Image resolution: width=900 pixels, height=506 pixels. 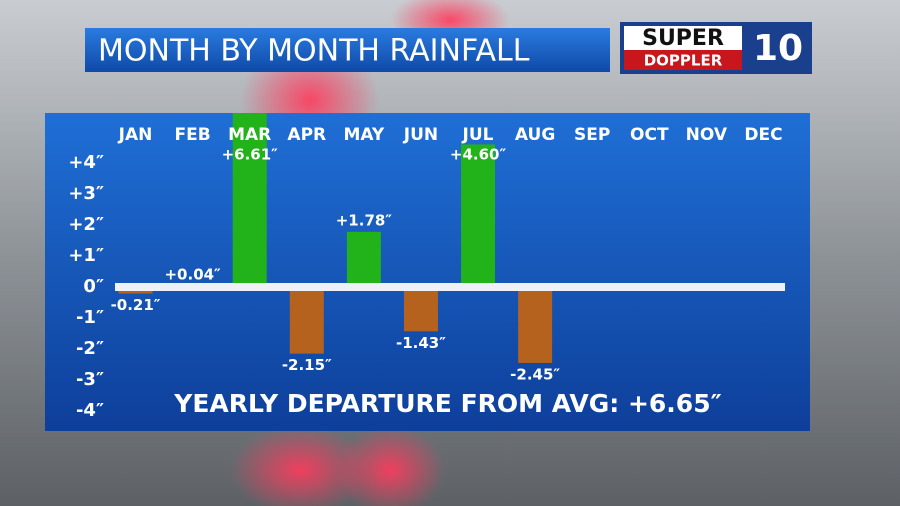 What do you see at coordinates (90, 410) in the screenshot?
I see `y-tick-label: -4″` at bounding box center [90, 410].